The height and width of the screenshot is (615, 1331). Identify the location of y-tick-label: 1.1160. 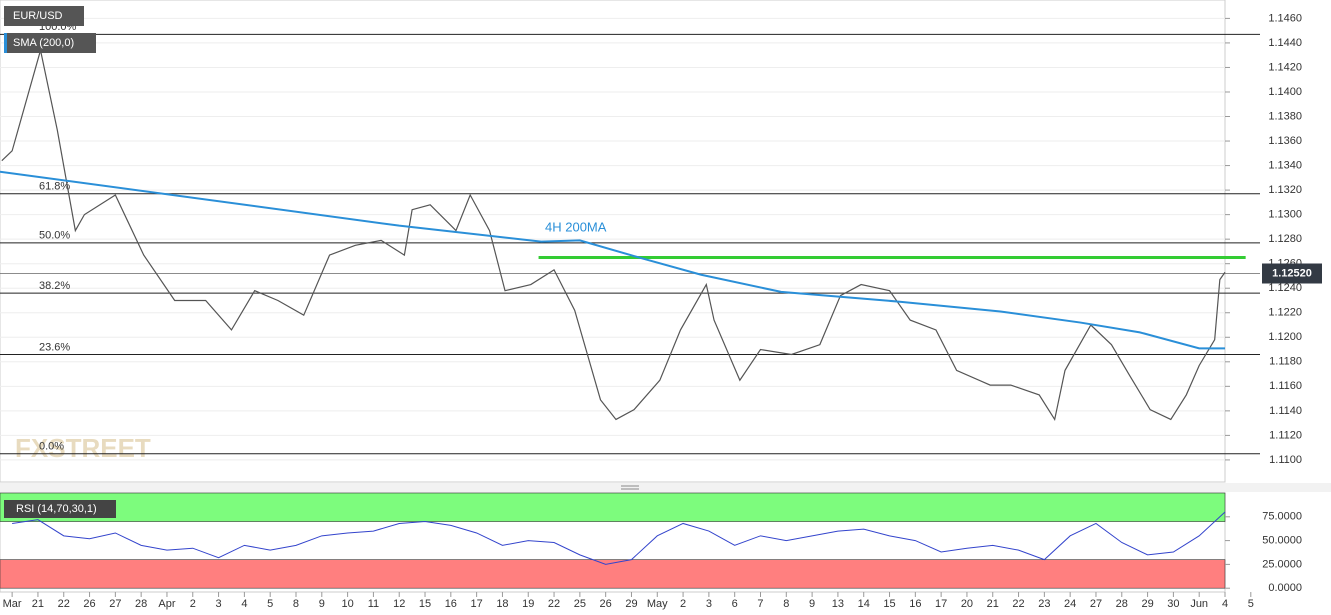
(1285, 386).